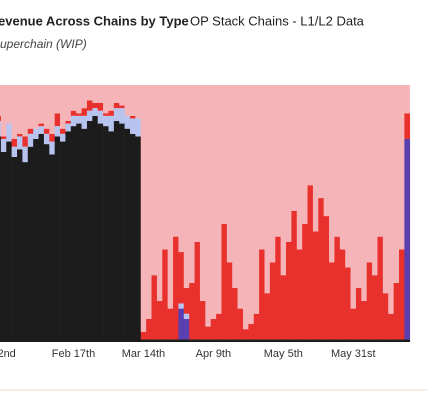 This screenshot has width=428, height=400. Describe the element at coordinates (213, 354) in the screenshot. I see `x-tick-label: Apr 9th` at that location.